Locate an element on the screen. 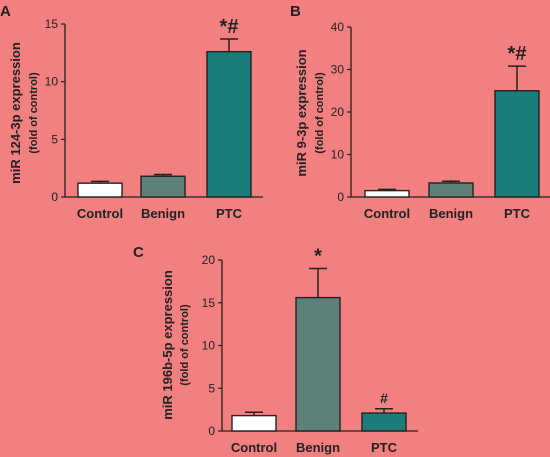 The height and width of the screenshot is (457, 550). panel-letter: B is located at coordinates (295, 11).